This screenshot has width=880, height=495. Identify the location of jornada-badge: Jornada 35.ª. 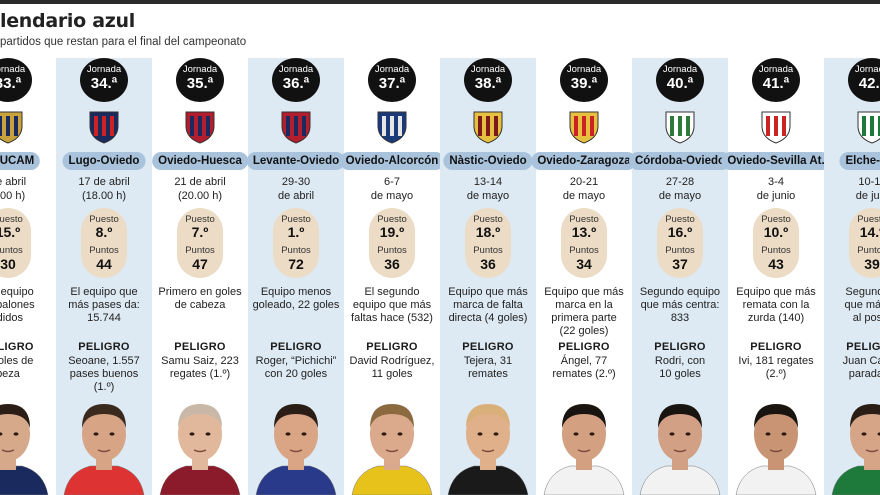
(200, 80).